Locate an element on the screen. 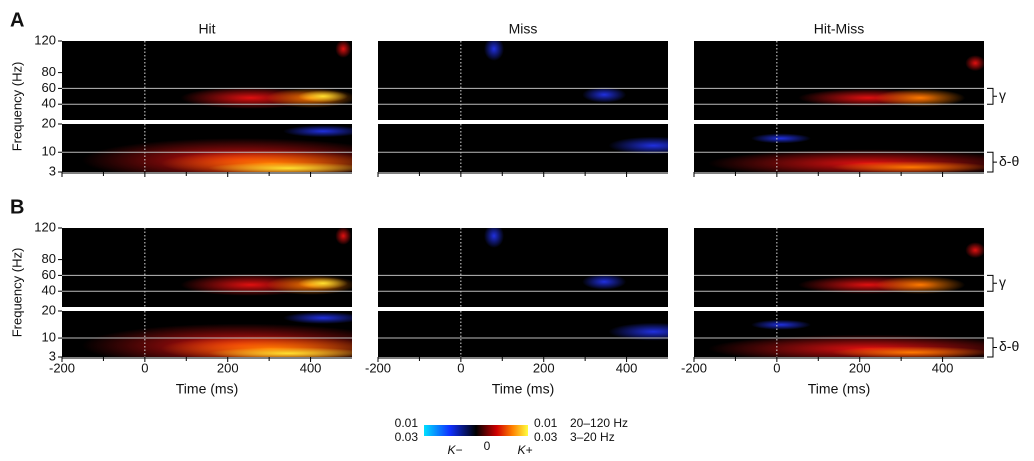 The height and width of the screenshot is (461, 1034). column-title: Hit-Miss is located at coordinates (839, 29).